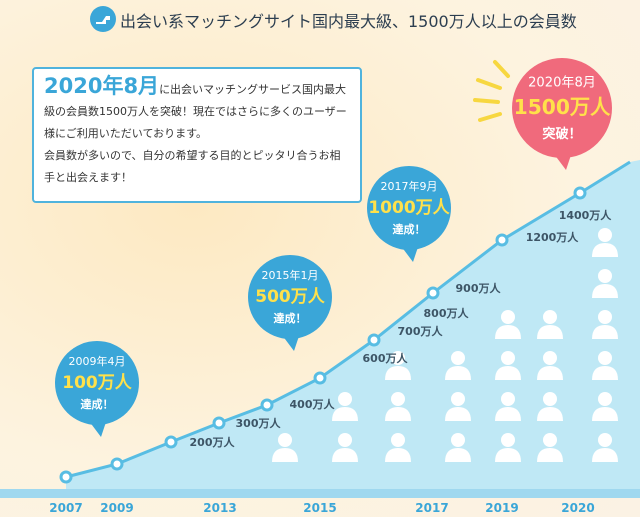 The width and height of the screenshot is (640, 517). I want to click on callout-date: 2015年1月, so click(290, 275).